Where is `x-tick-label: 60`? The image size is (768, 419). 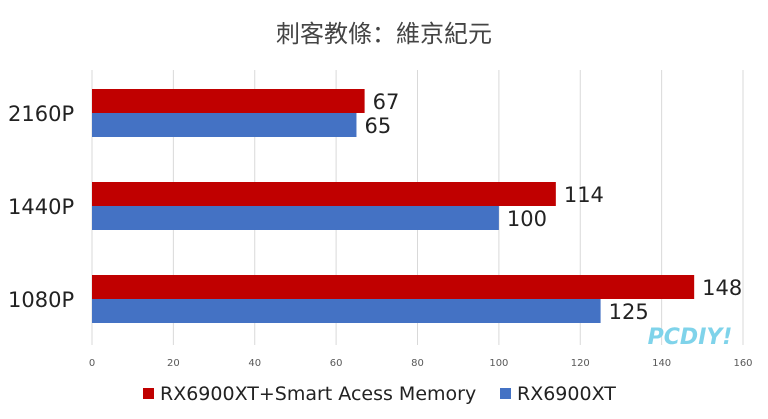
x-tick-label: 60 is located at coordinates (336, 363).